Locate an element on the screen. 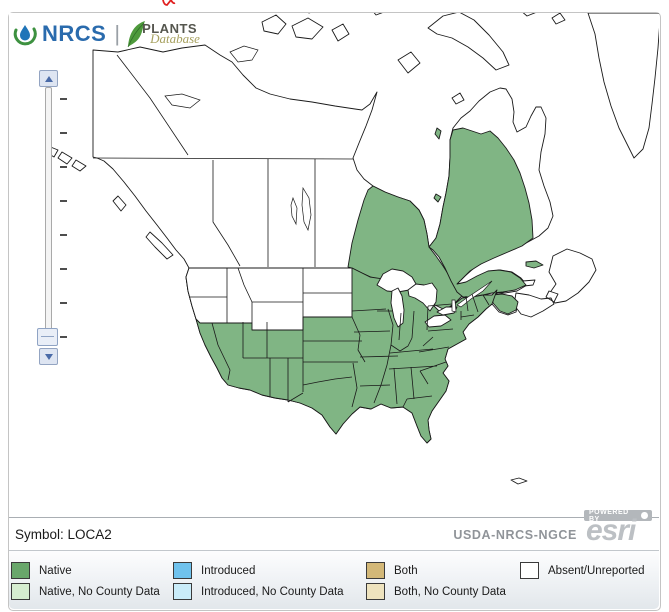 The width and height of the screenshot is (669, 612). zoom-slider-thumb is located at coordinates (47, 337).